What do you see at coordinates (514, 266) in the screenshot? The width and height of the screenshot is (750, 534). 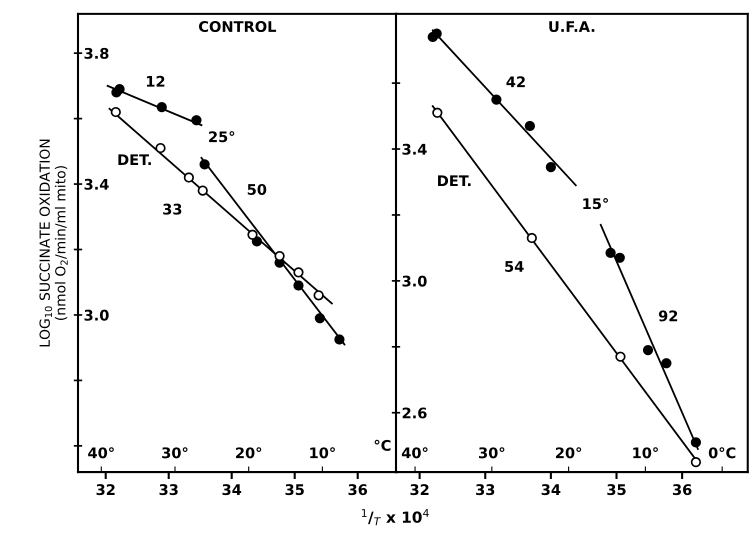 I see `annotation: 54` at bounding box center [514, 266].